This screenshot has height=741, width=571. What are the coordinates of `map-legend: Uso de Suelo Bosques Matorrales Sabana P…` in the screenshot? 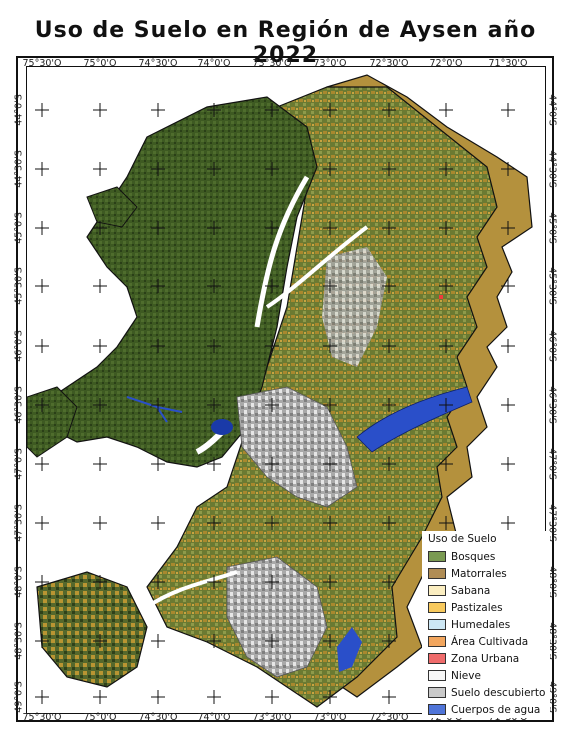 It's located at (486, 624).